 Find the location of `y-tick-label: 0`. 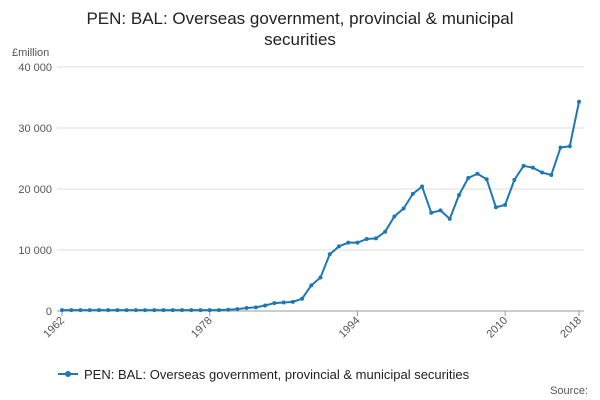

y-tick-label: 0 is located at coordinates (49, 312).